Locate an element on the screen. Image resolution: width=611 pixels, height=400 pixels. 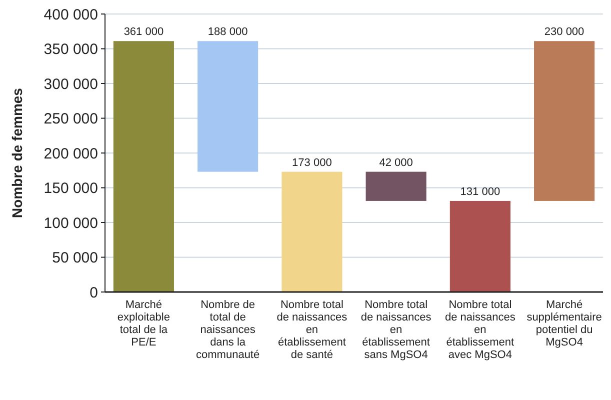
y-tick-label: 200 000 is located at coordinates (71, 153).